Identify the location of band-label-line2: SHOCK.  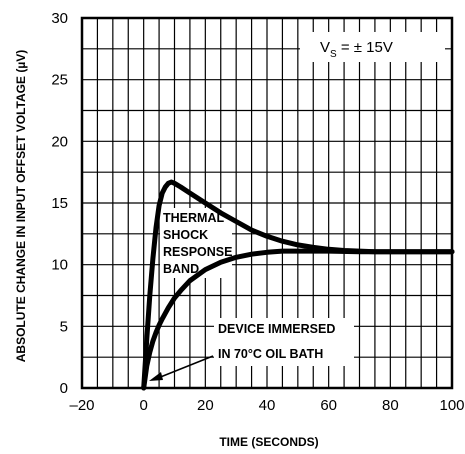
(185, 235).